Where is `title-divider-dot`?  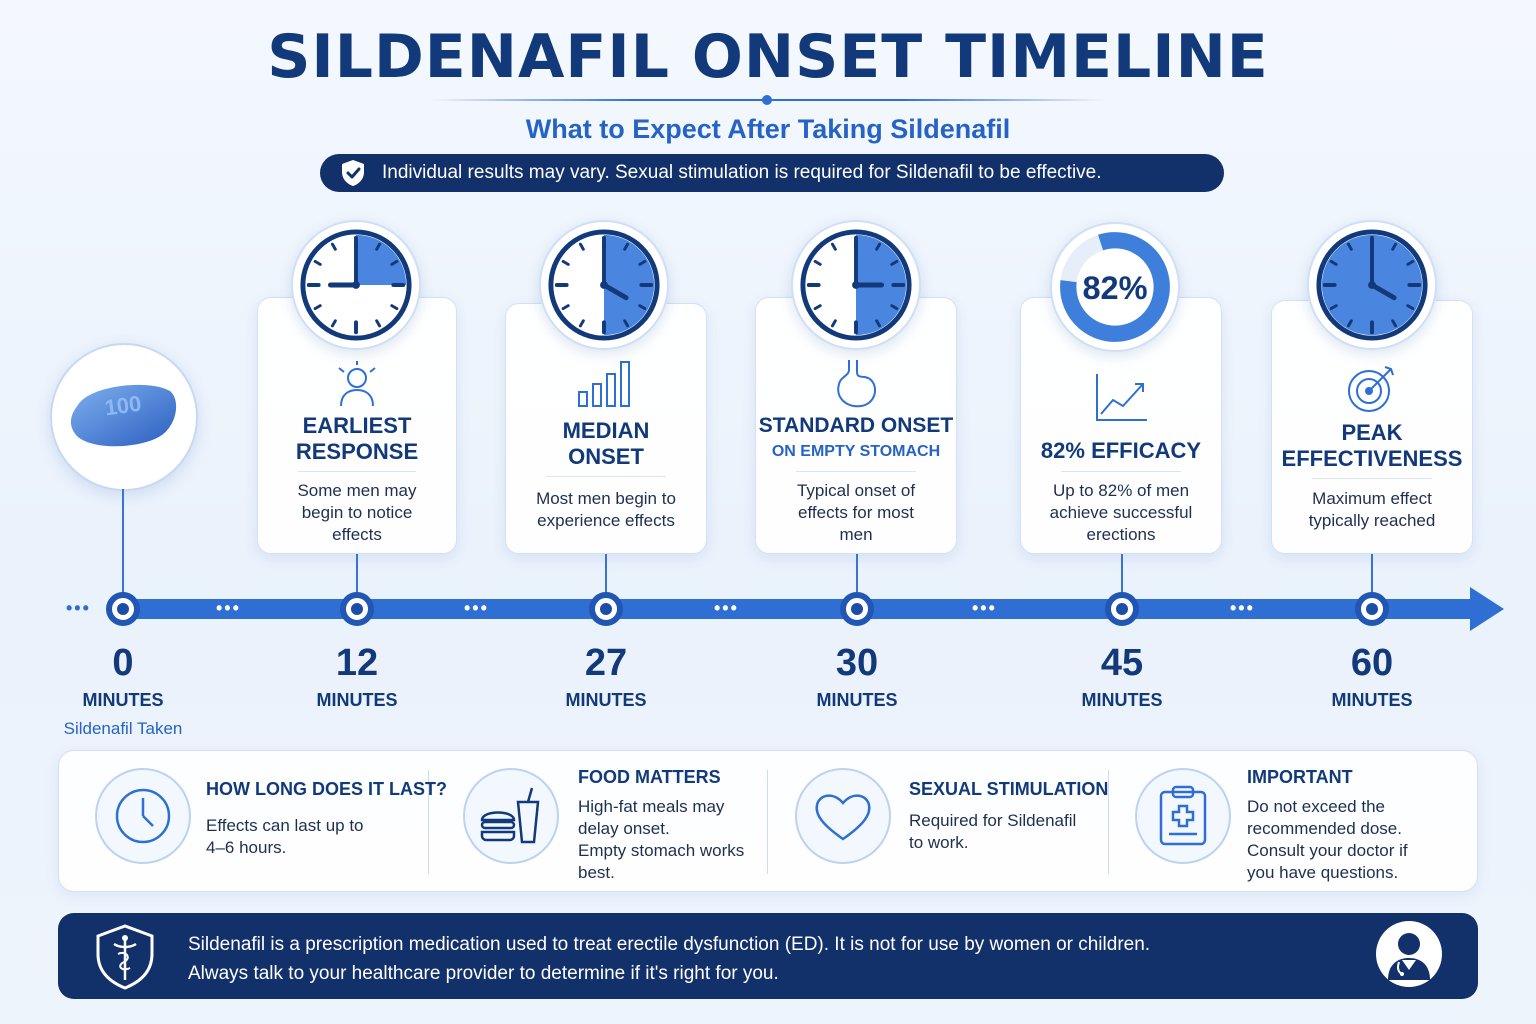 title-divider-dot is located at coordinates (767, 100).